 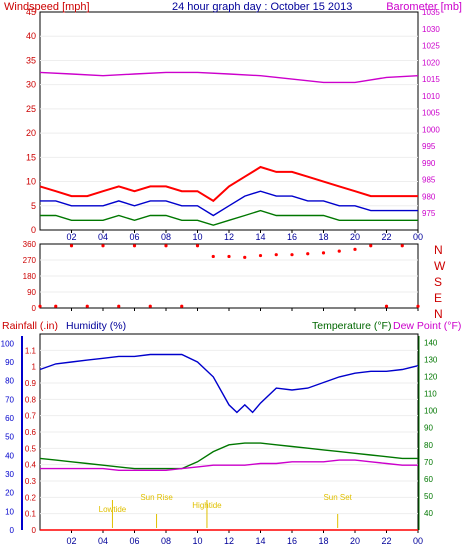 What do you see at coordinates (260, 541) in the screenshot?
I see `climate-x-tick-label: 14` at bounding box center [260, 541].